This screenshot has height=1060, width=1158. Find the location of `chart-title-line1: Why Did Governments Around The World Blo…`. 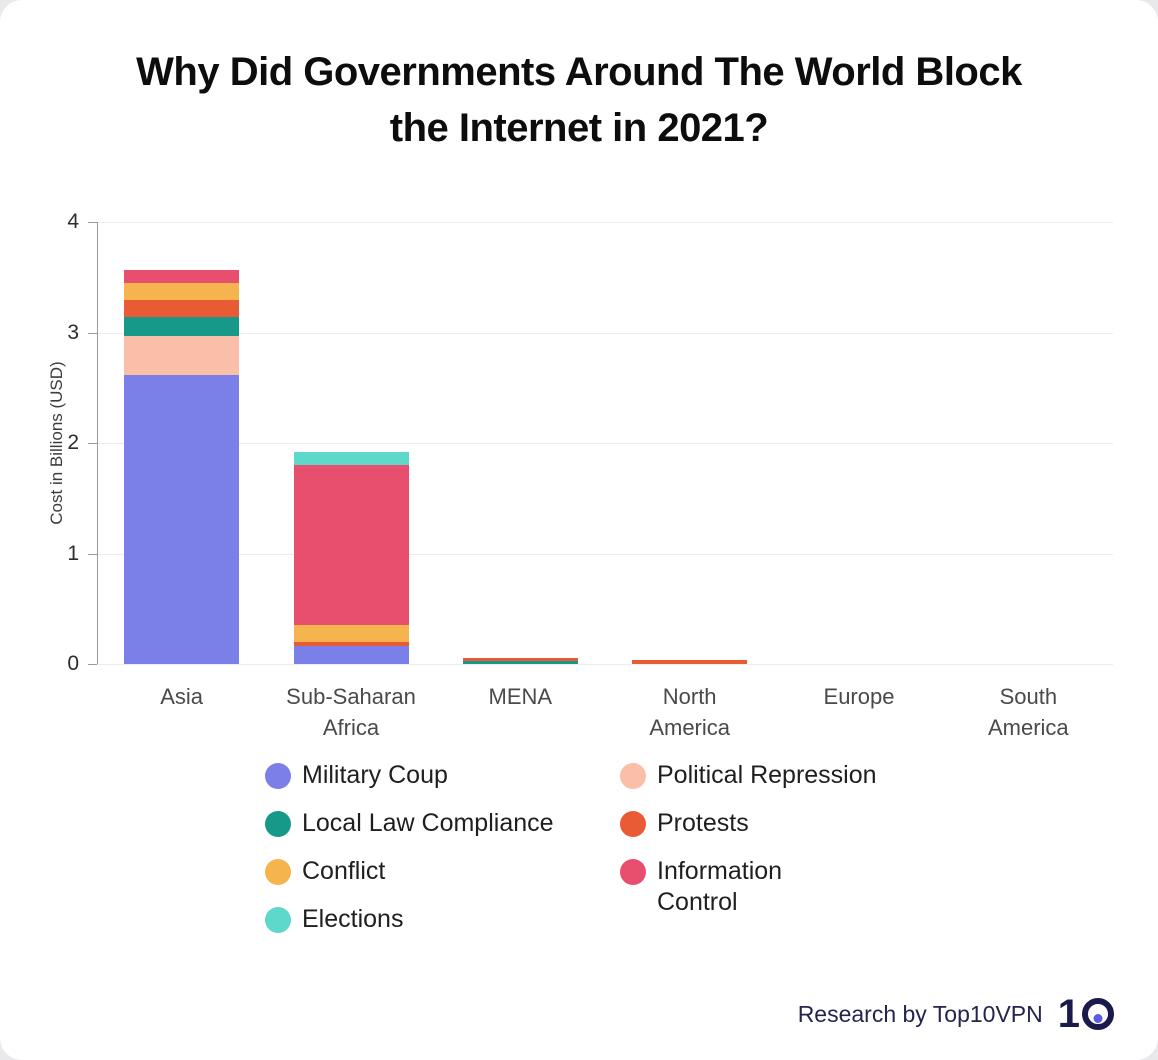

chart-title-line1: Why Did Governments Around The World Blo… is located at coordinates (579, 72).